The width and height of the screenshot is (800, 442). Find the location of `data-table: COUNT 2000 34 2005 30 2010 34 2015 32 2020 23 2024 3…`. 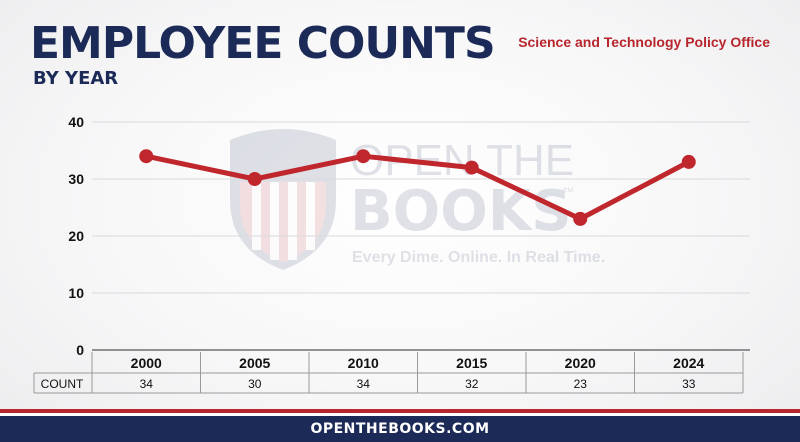

data-table: COUNT 2000 34 2005 30 2010 34 2015 32 2020 23 2024 3… is located at coordinates (388, 373).